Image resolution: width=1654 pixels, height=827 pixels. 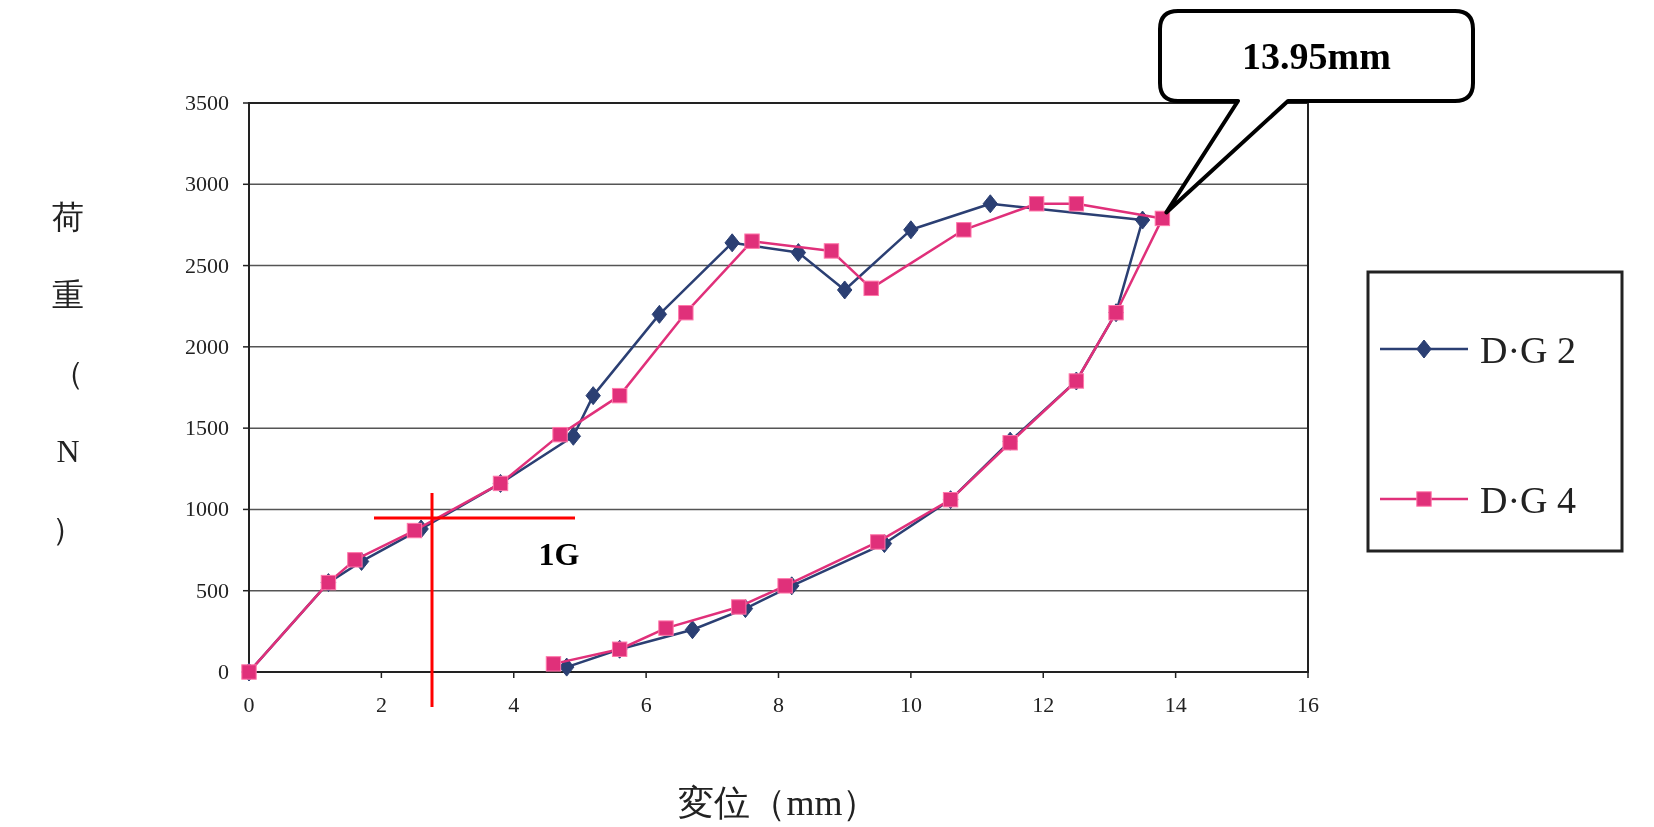 I want to click on x-tick-label: 2, so click(x=381, y=704).